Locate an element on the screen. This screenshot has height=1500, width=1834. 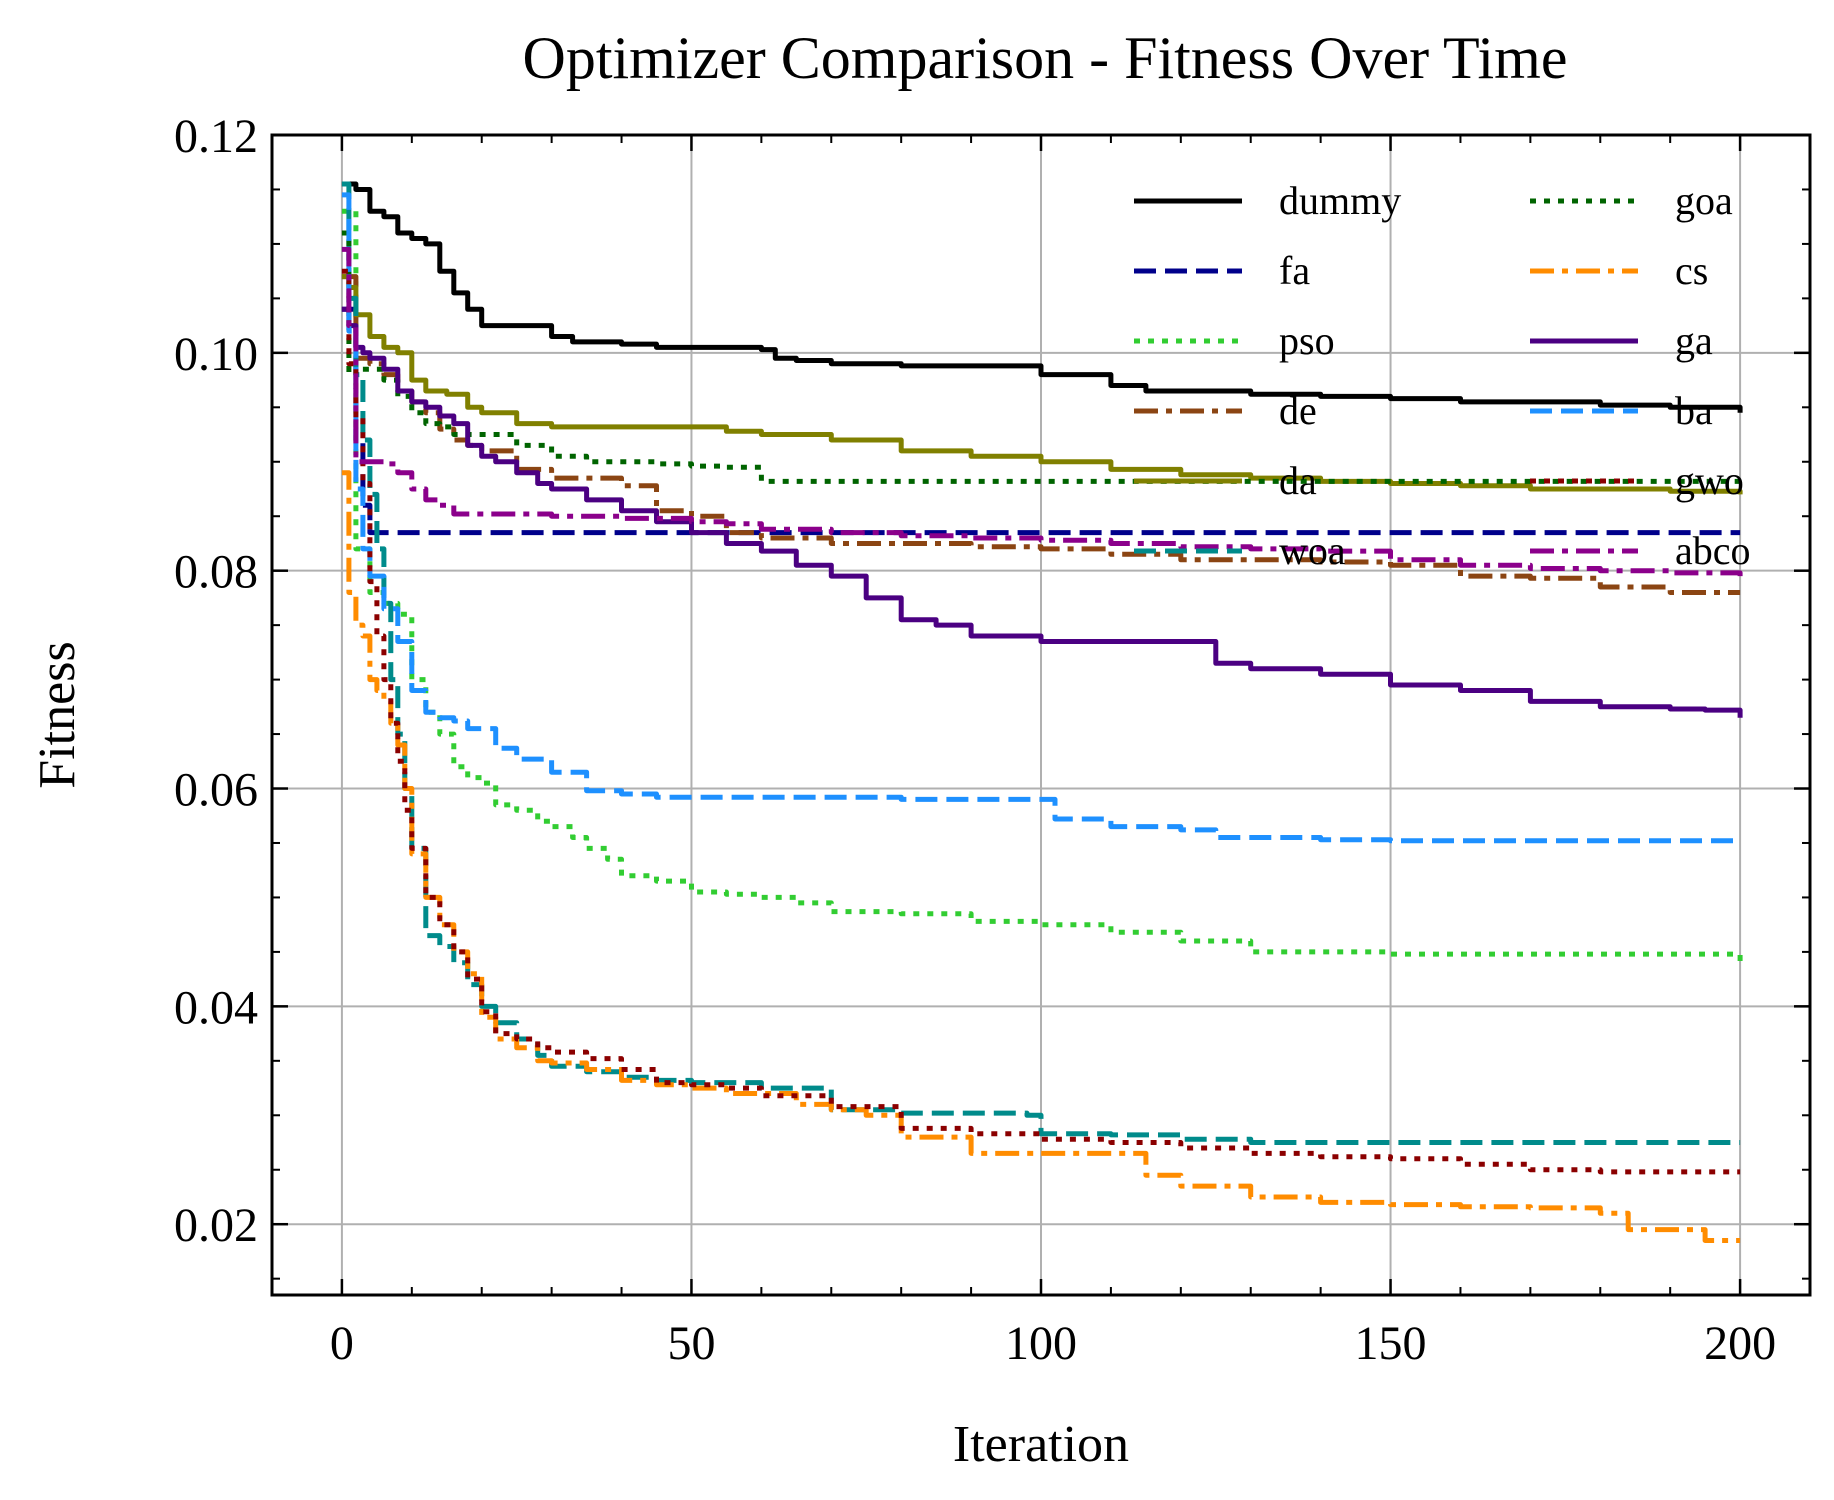
legend-label-de: de is located at coordinates (1298, 410).